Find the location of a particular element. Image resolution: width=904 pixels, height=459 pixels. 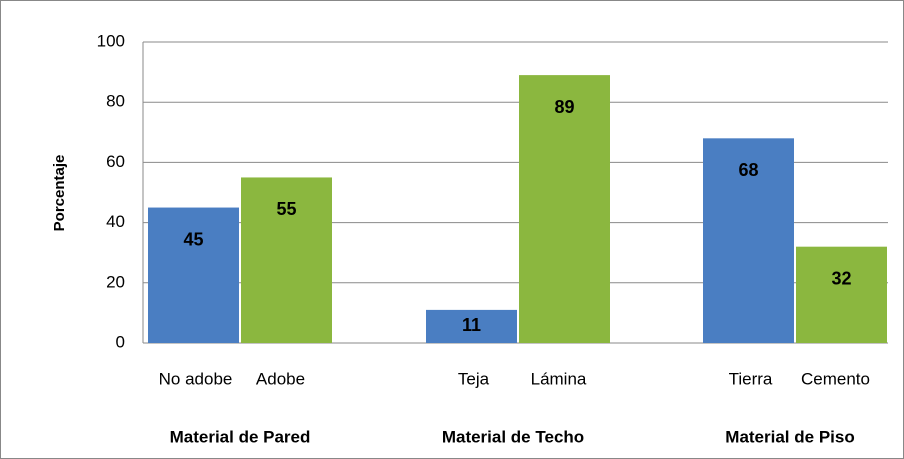

y-tick-label: 40 is located at coordinates (115, 221).